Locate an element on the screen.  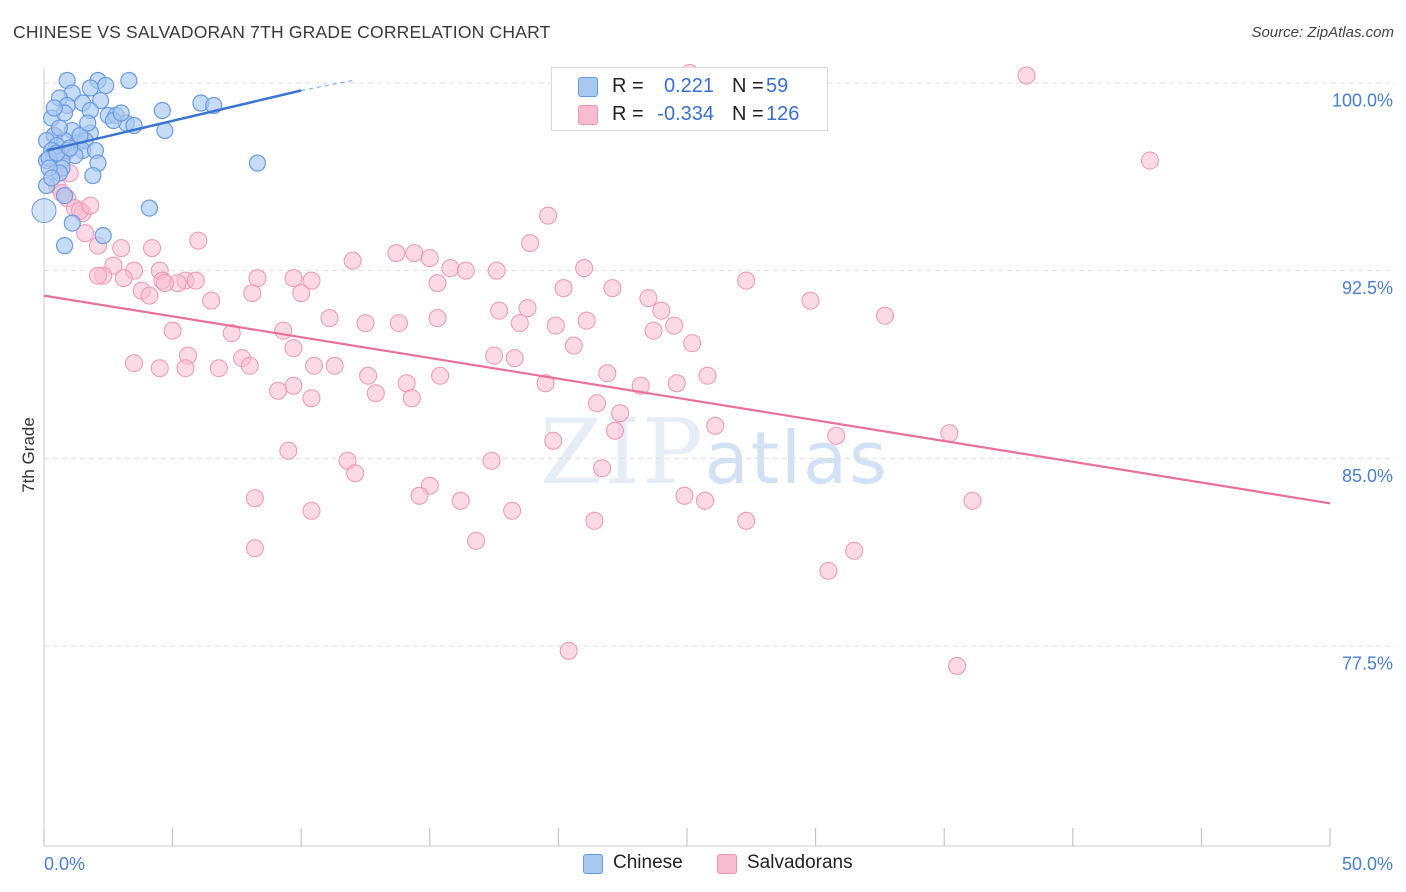
r-value: 0.221 is located at coordinates (688, 86).